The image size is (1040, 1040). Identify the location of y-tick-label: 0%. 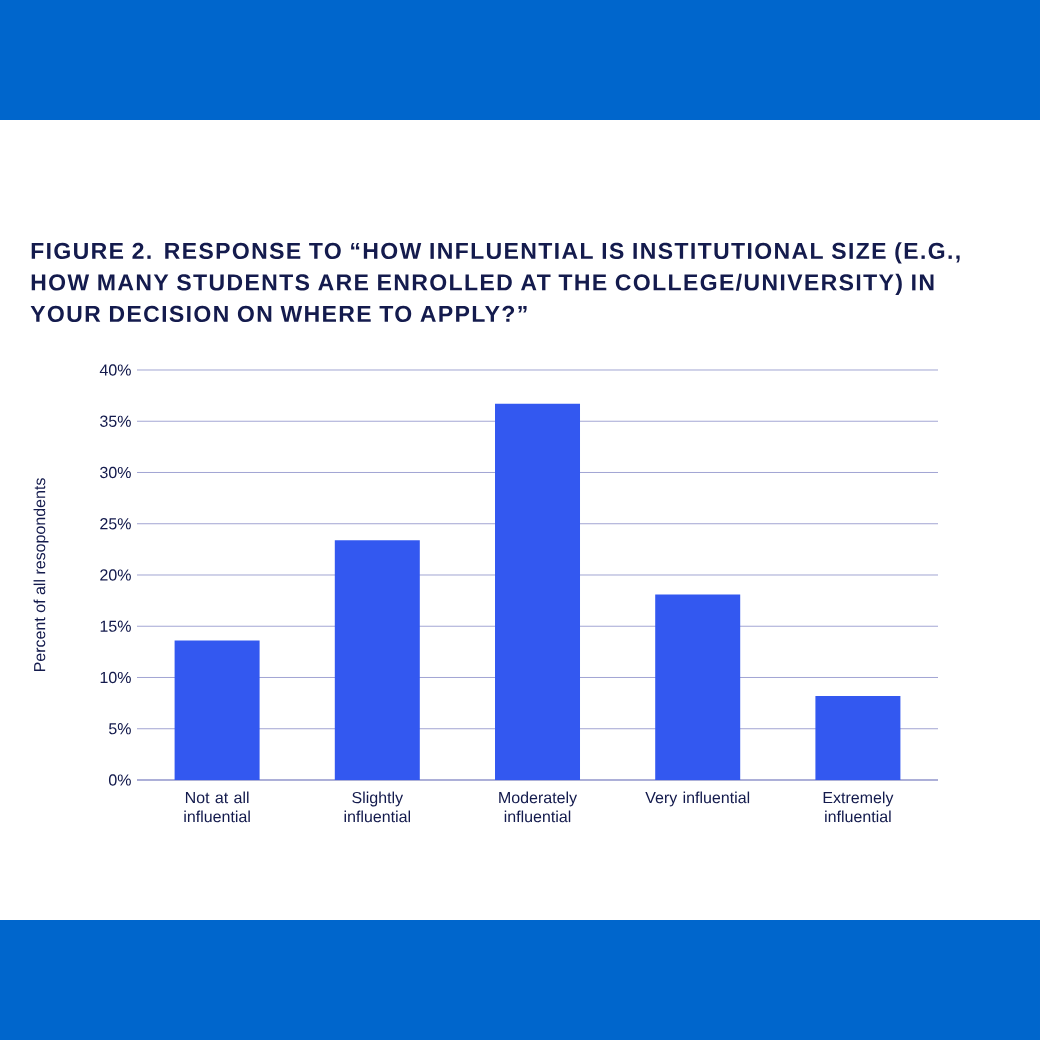
(119, 780).